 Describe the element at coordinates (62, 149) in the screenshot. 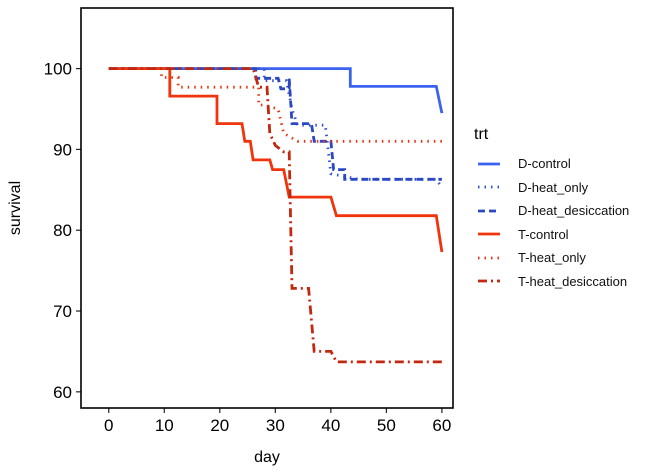

I see `y-tick-label: 90` at that location.